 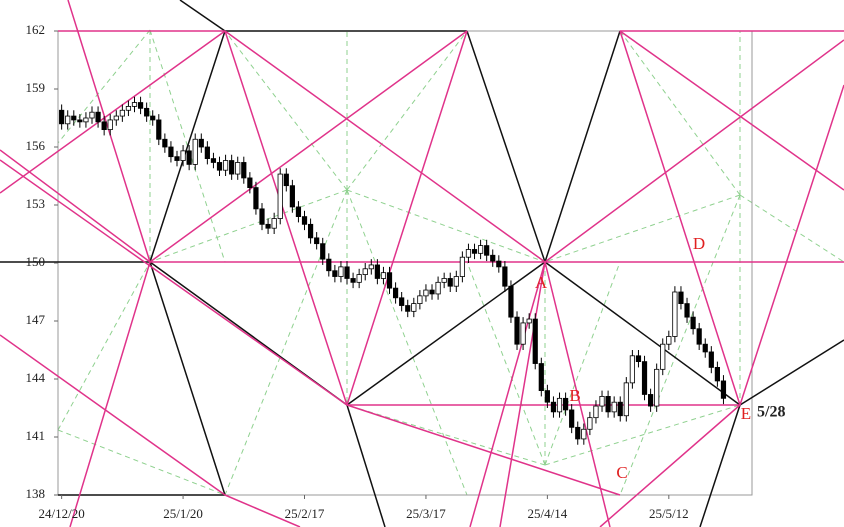 What do you see at coordinates (36, 29) in the screenshot?
I see `y-tick-label: 162` at bounding box center [36, 29].